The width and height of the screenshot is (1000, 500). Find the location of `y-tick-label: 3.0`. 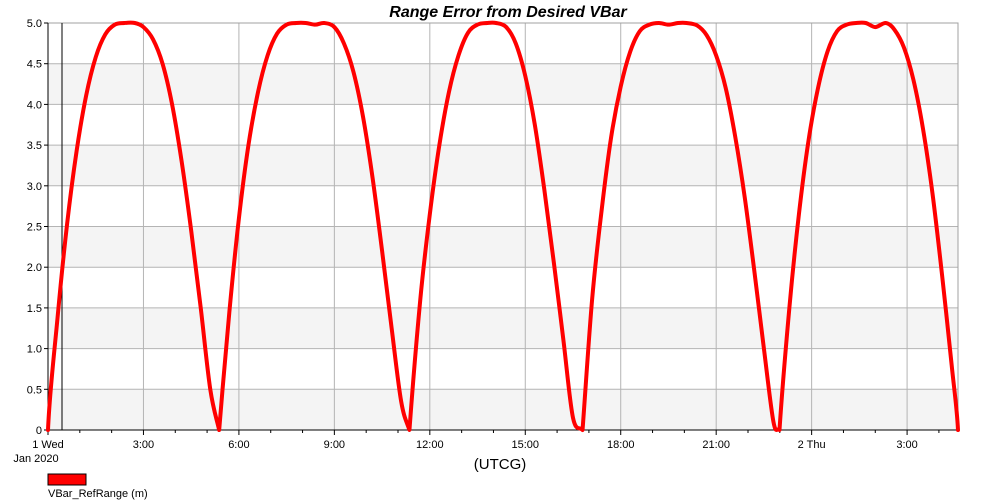

y-tick-label: 3.0 is located at coordinates (34, 187).